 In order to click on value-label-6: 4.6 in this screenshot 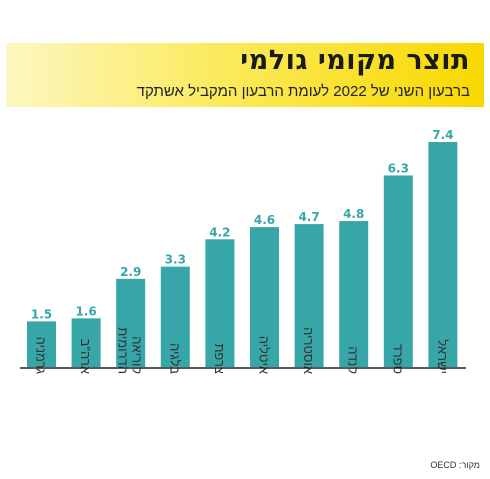, I will do `click(264, 220)`.